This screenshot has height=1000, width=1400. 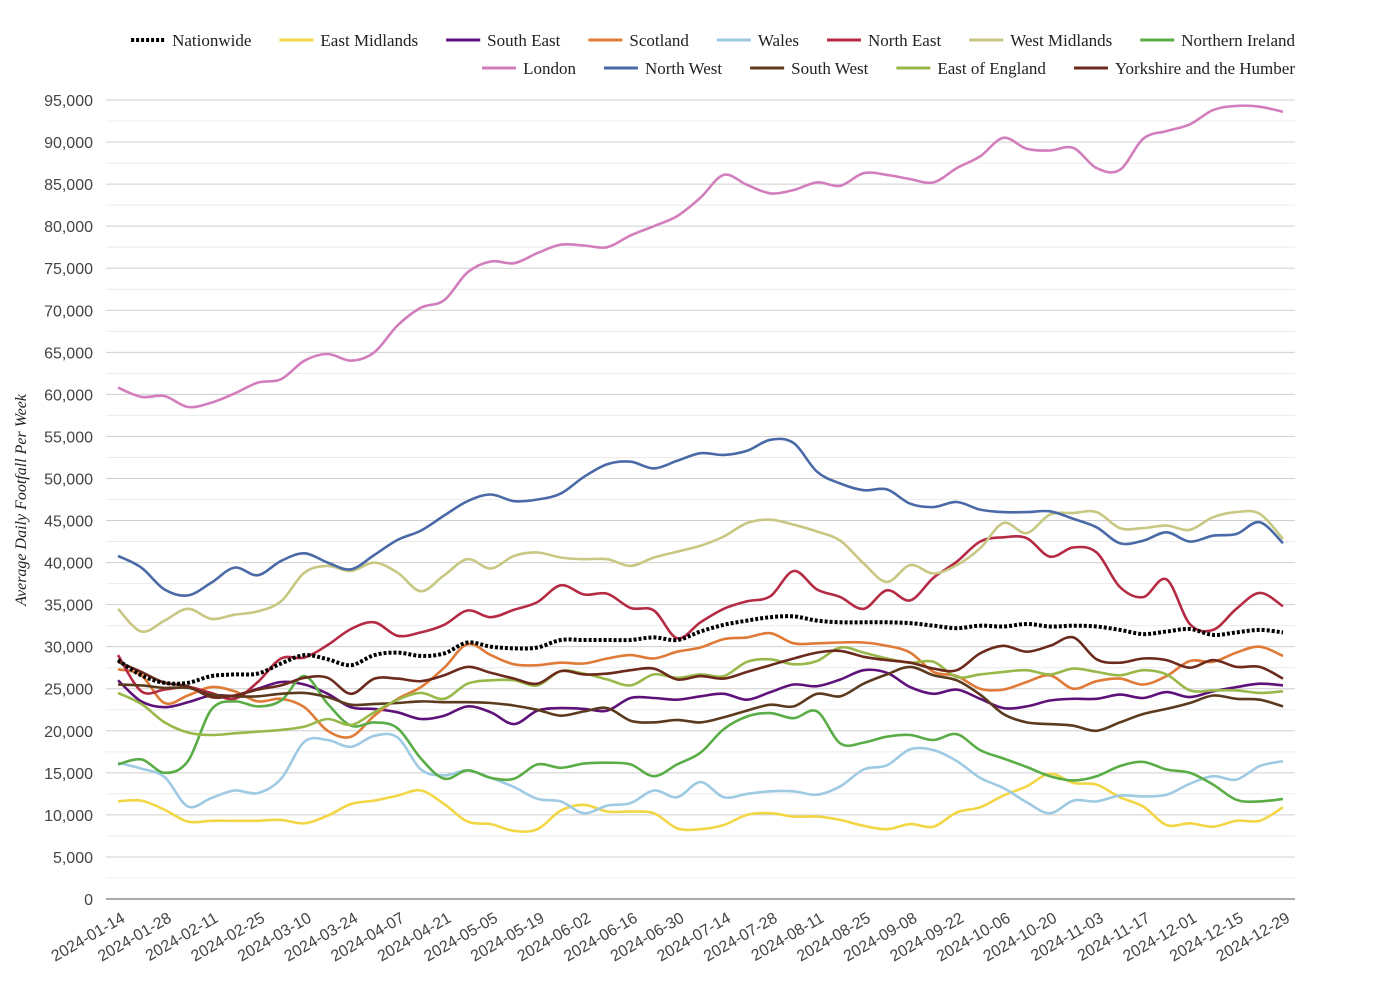 I want to click on y-tick-label: 25,000, so click(x=68, y=690).